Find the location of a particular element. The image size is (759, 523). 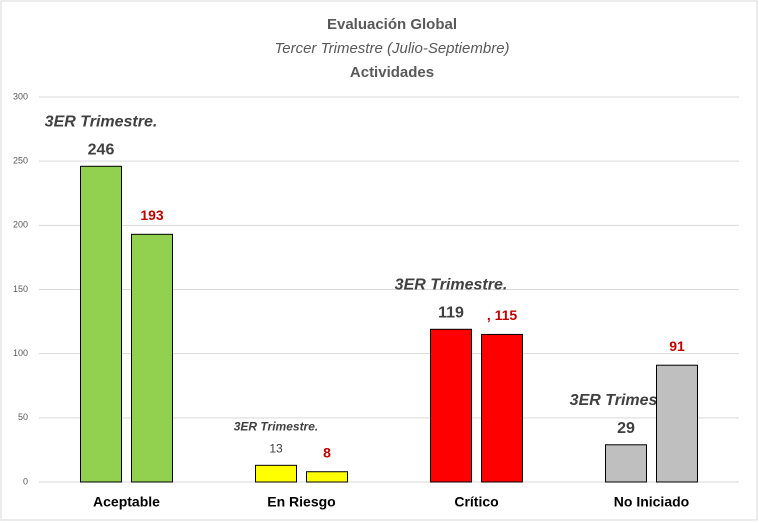

x-tick-label: Aceptable is located at coordinates (126, 502).